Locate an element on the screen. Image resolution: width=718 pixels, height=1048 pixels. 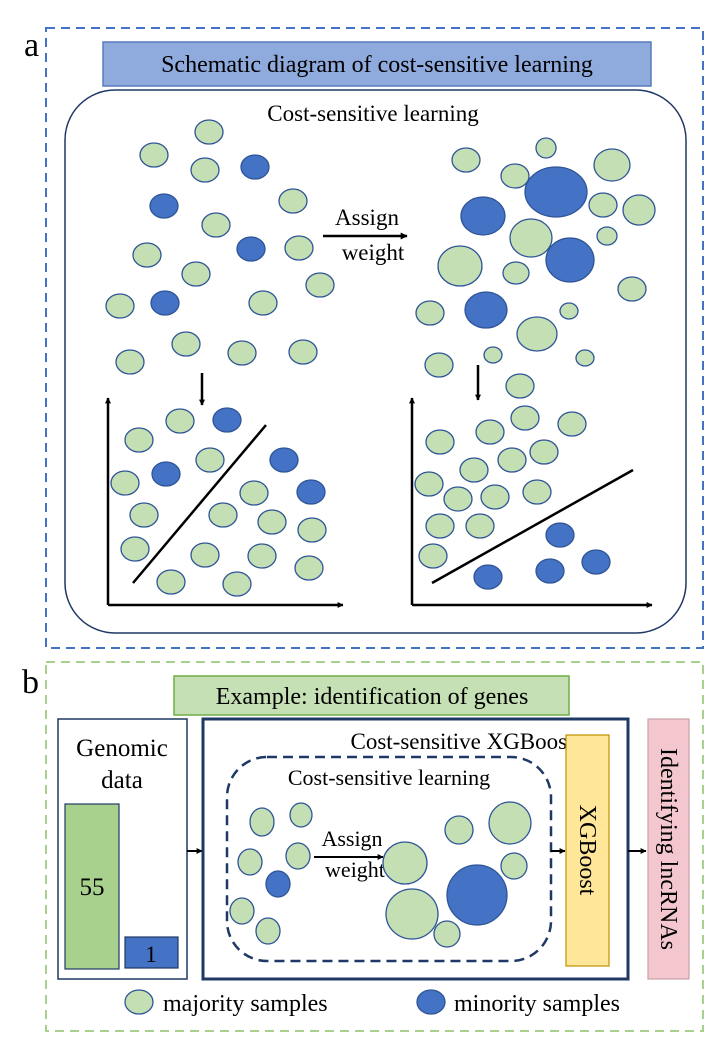
xgboost-label: XGBoost is located at coordinates (587, 850).